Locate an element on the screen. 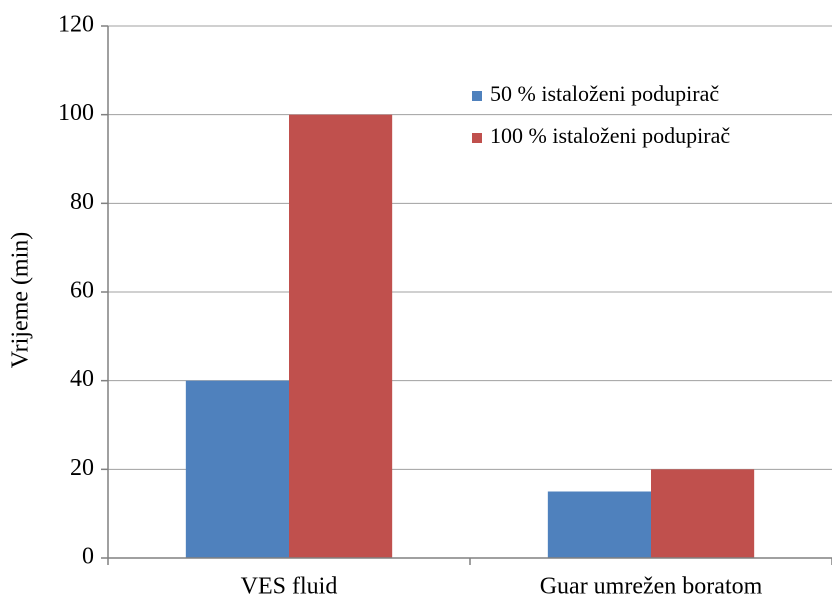 The image size is (832, 604). y-tick-label: 100 is located at coordinates (76, 113).